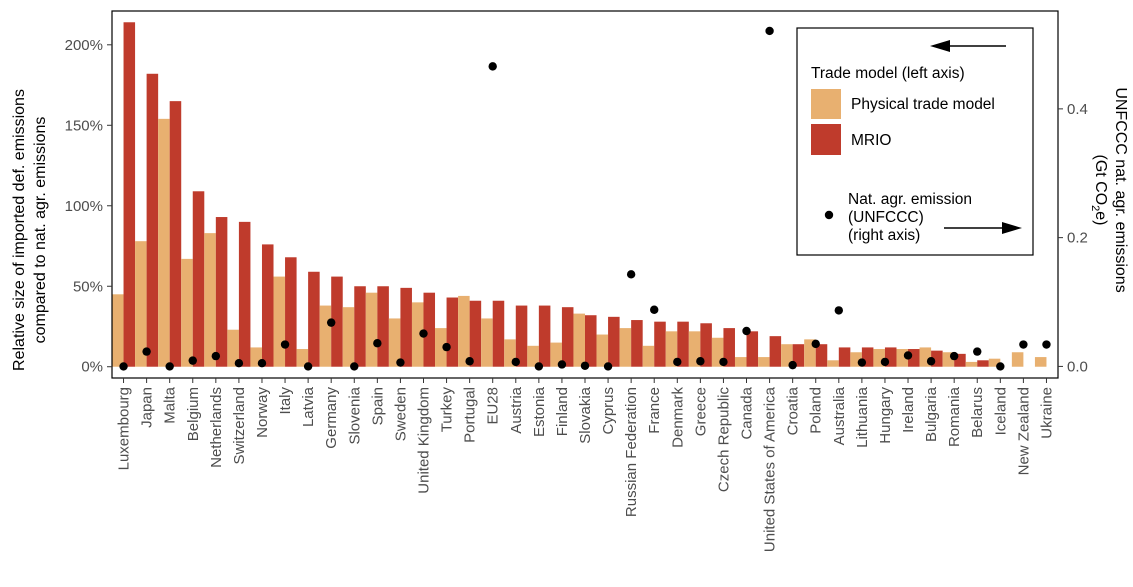 This screenshot has height=587, width=1133. Describe the element at coordinates (475, 333) in the screenshot. I see `bar-mrio-portugal` at that location.